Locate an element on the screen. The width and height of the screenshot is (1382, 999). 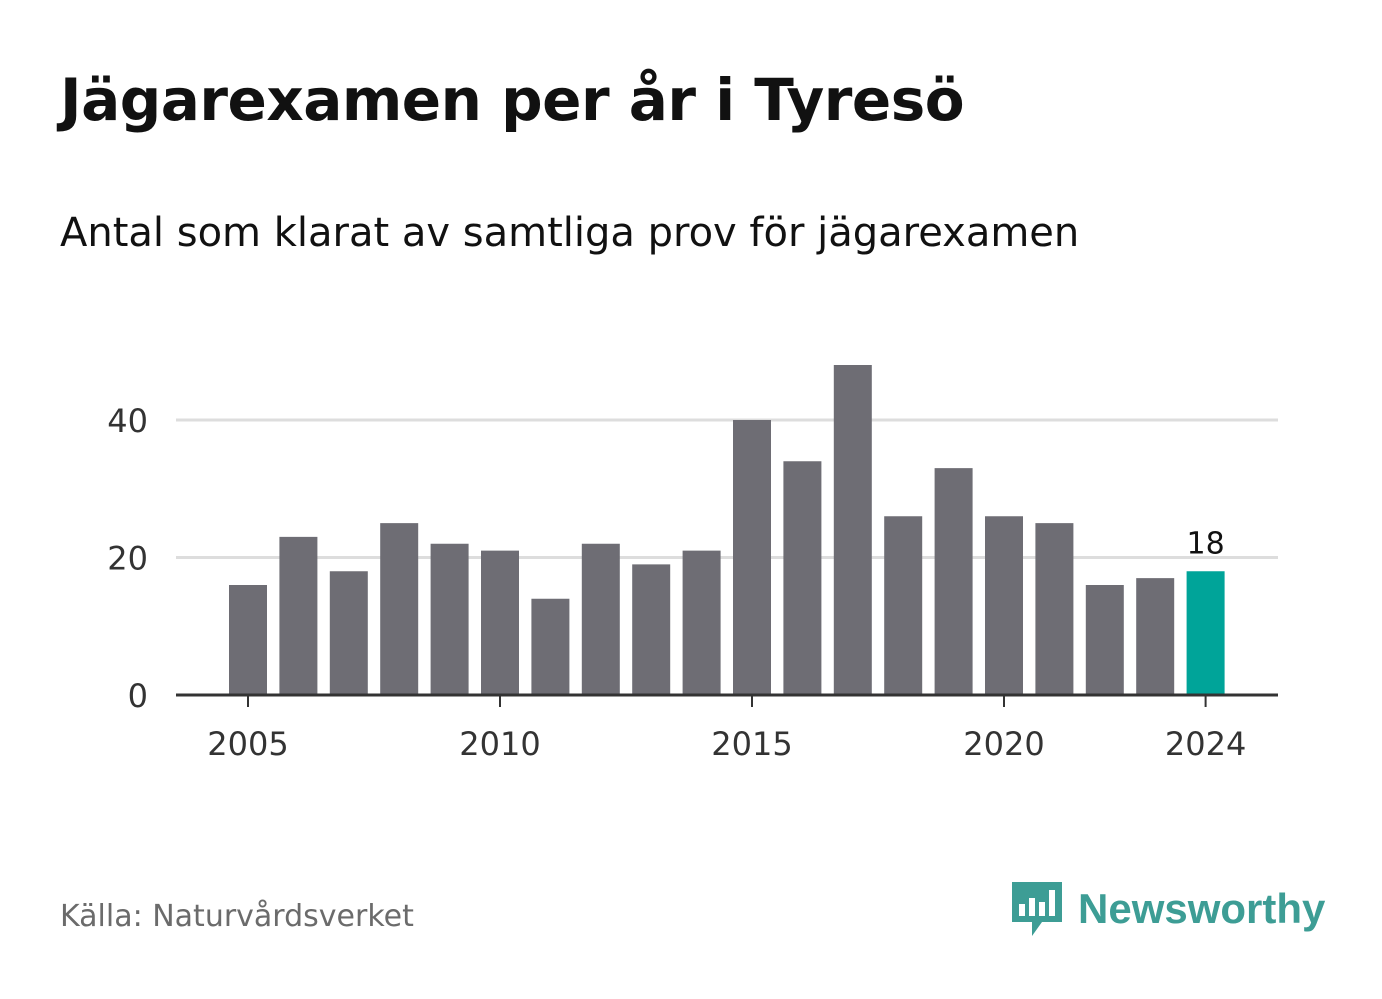
bar-2011 is located at coordinates (550, 646).